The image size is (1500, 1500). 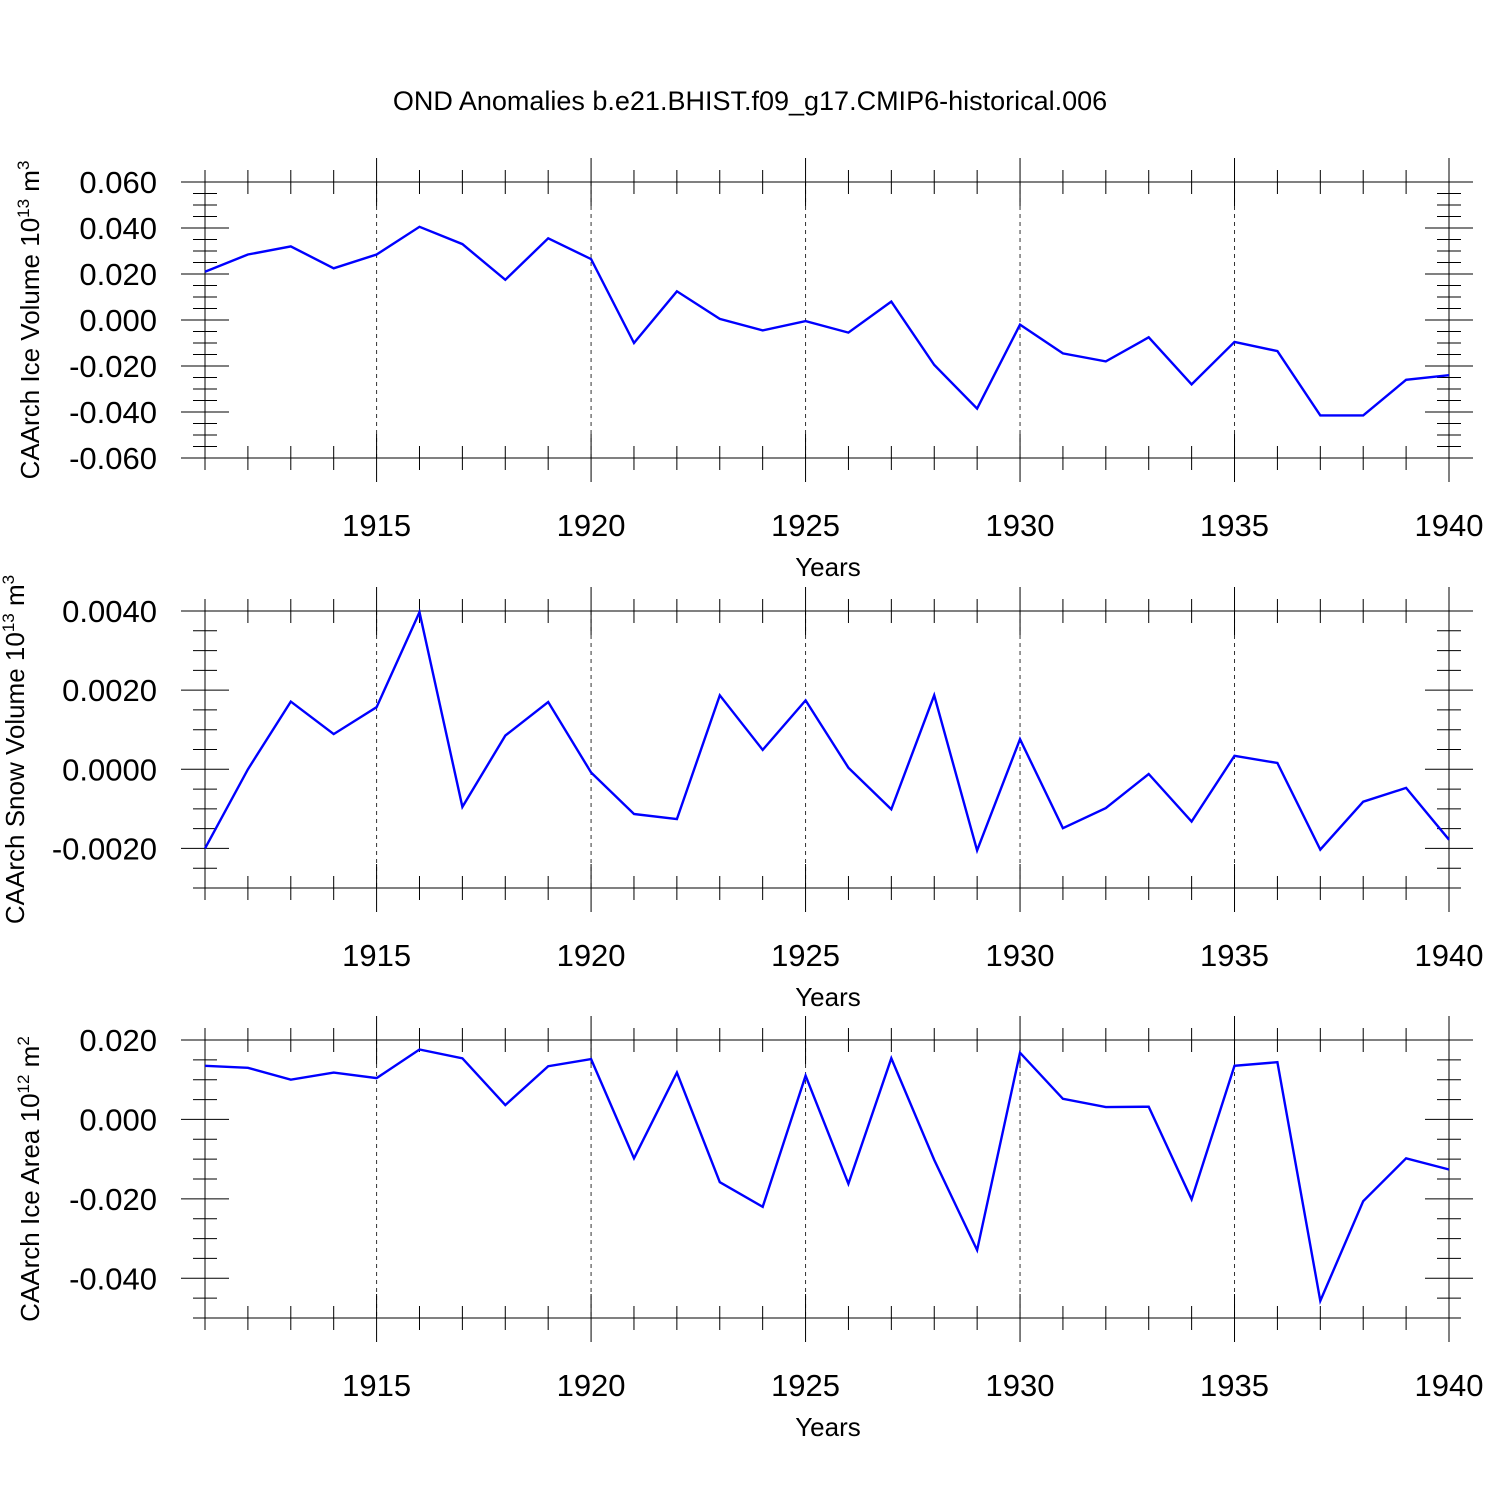 I want to click on y-tick-label: 0.0000, so click(x=109, y=769).